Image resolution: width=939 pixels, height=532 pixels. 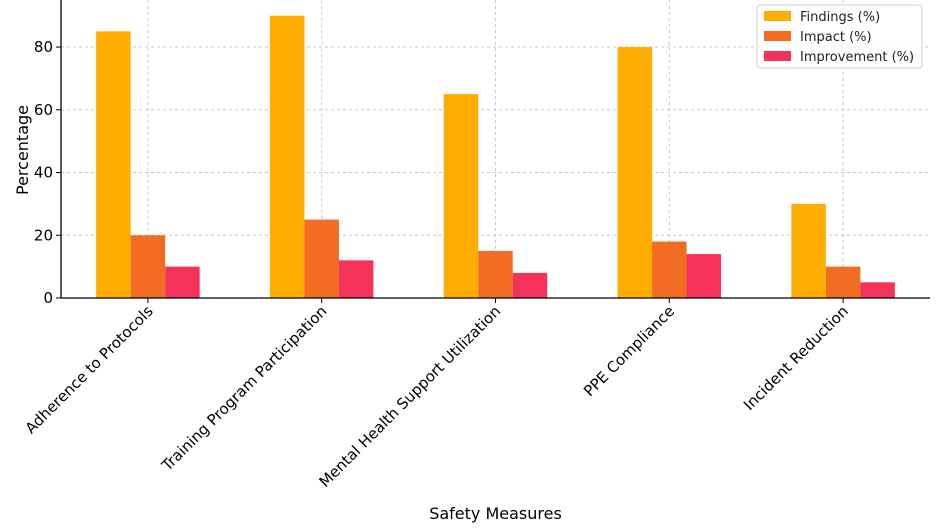 I want to click on y-tick-label: 80, so click(x=43, y=47).